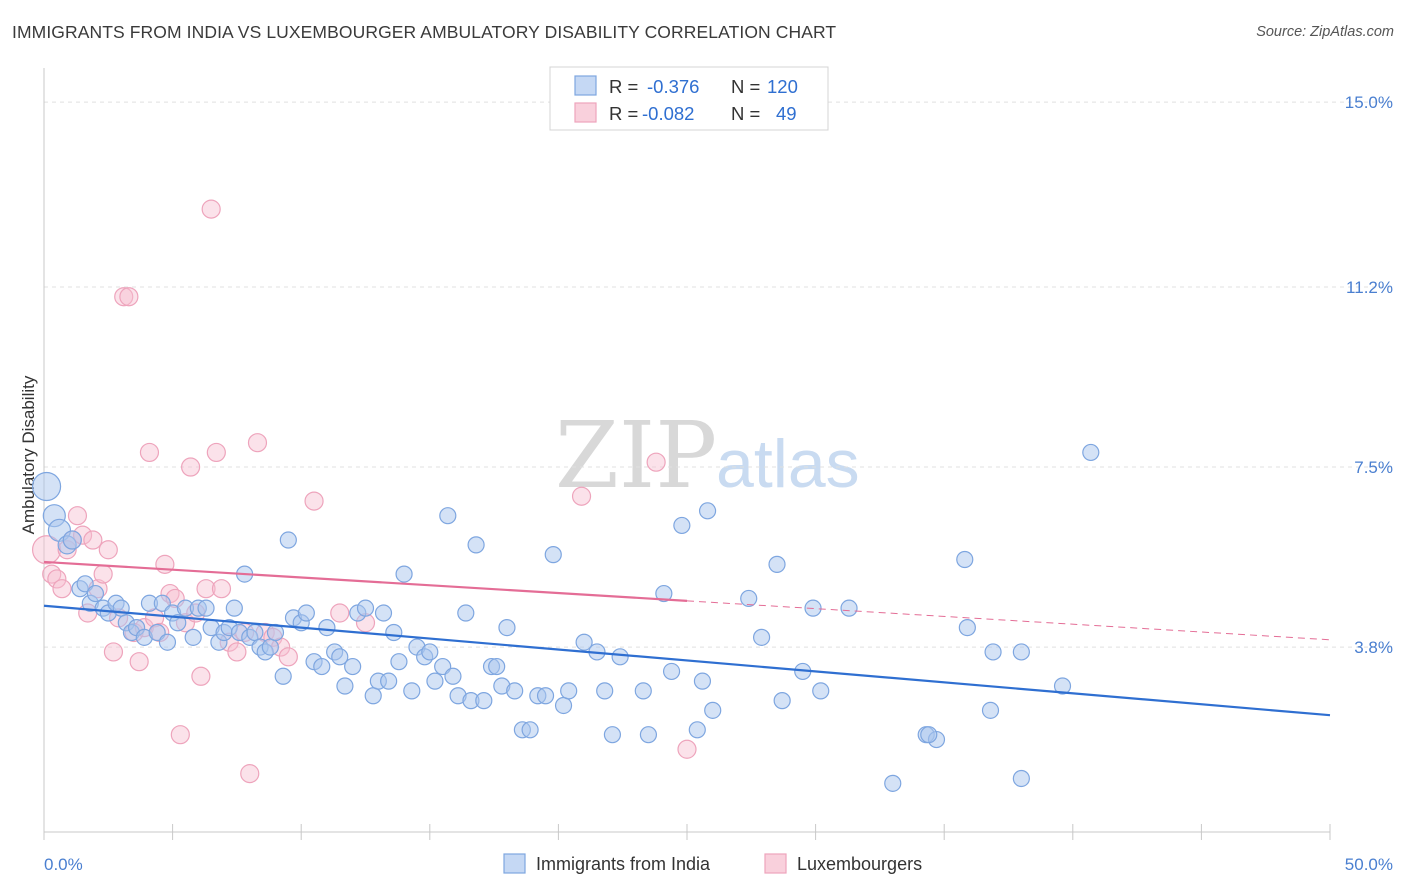  Describe the element at coordinates (1369, 102) in the screenshot. I see `y-tick-label: 15.0%` at that location.